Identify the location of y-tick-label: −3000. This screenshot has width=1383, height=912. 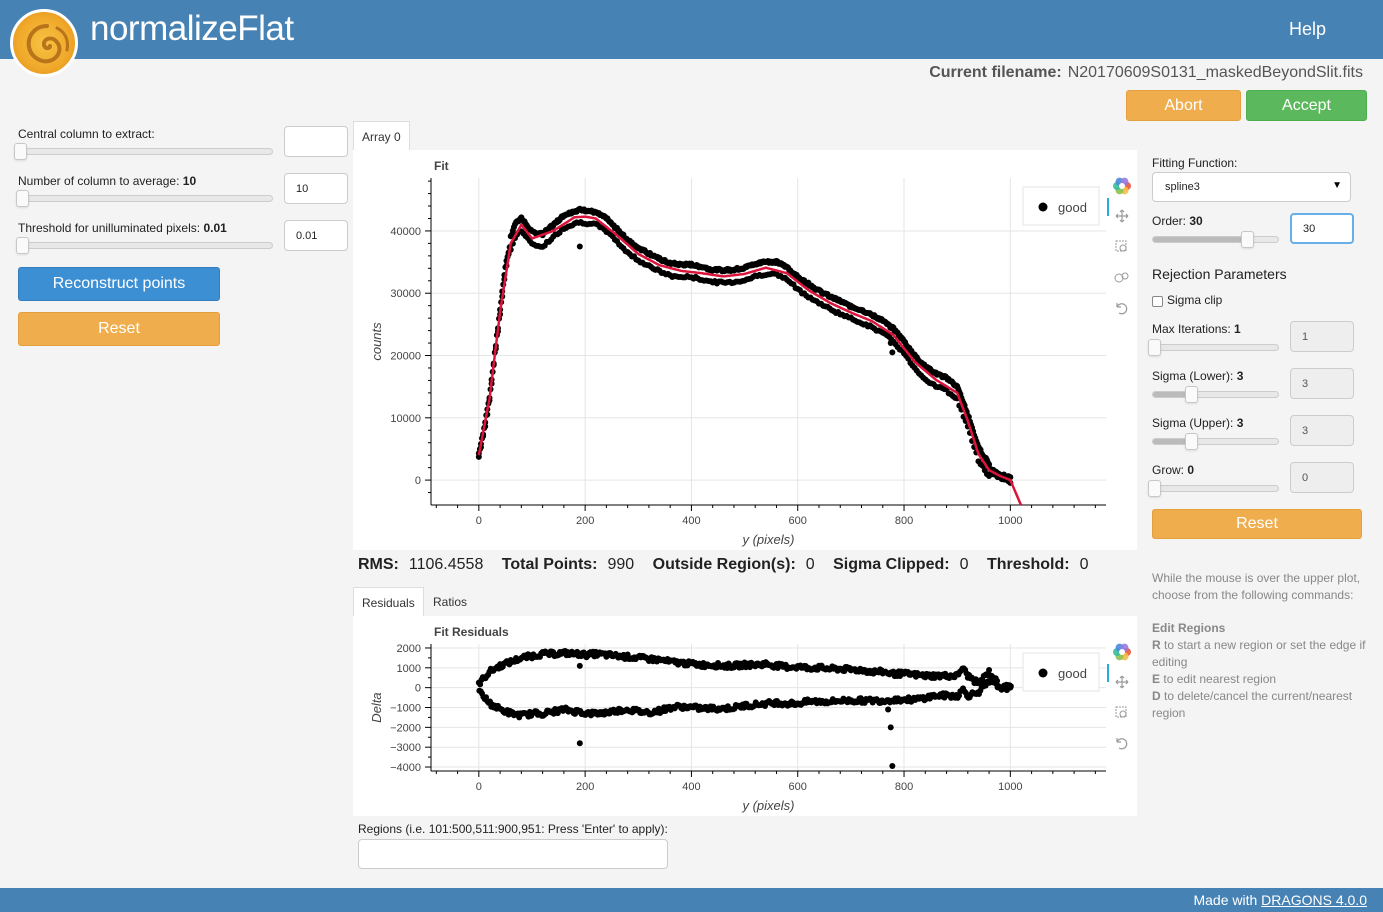
(405, 748).